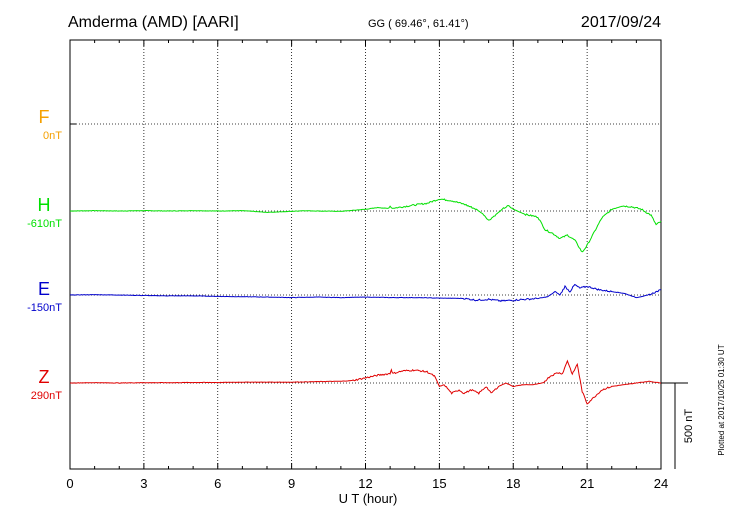 This screenshot has height=520, width=730. What do you see at coordinates (44, 254) in the screenshot?
I see `channel-labels: F 0nT H -610nT E -150nT Z 290nT` at bounding box center [44, 254].